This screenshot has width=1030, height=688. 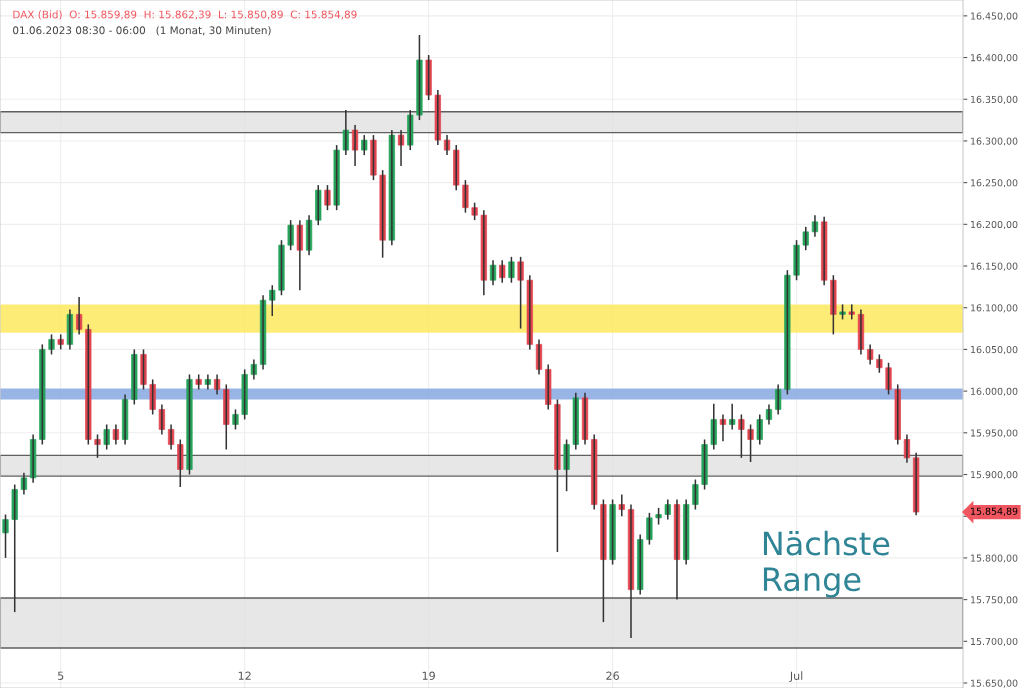 What do you see at coordinates (994, 433) in the screenshot?
I see `y-tick-label: 15.950,00` at bounding box center [994, 433].